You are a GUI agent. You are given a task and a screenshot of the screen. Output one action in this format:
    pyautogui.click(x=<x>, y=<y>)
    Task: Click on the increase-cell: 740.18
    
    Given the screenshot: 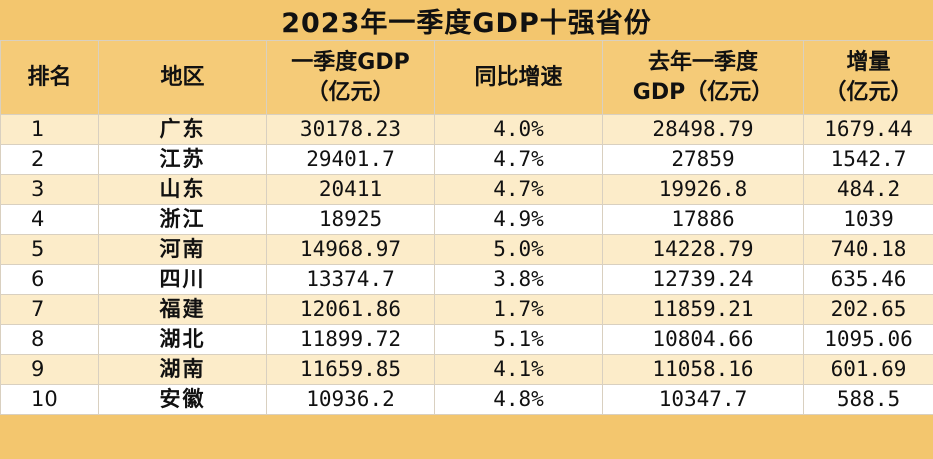 What is the action you would take?
    pyautogui.click(x=868, y=249)
    